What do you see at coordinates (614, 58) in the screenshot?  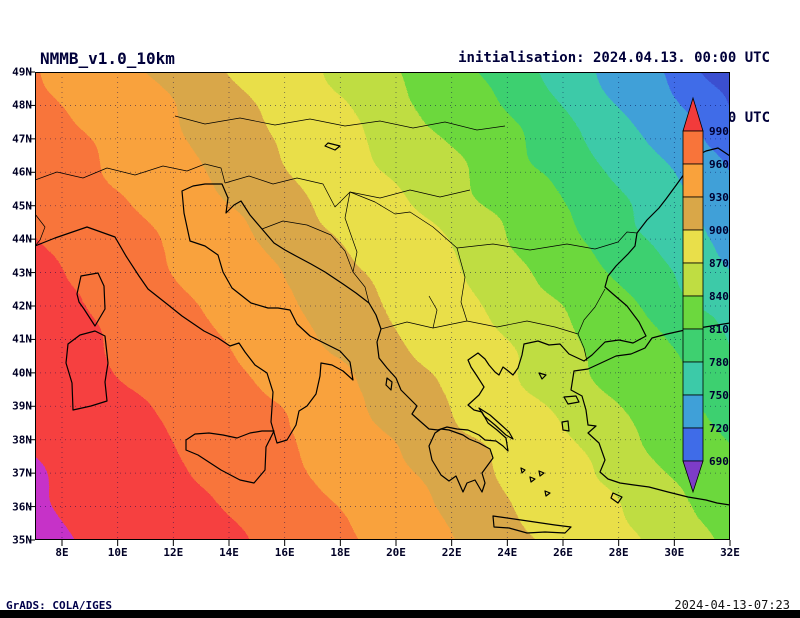 I see `init-time: initialisation: 2024.04.13. 00:00 UTC` at bounding box center [614, 58].